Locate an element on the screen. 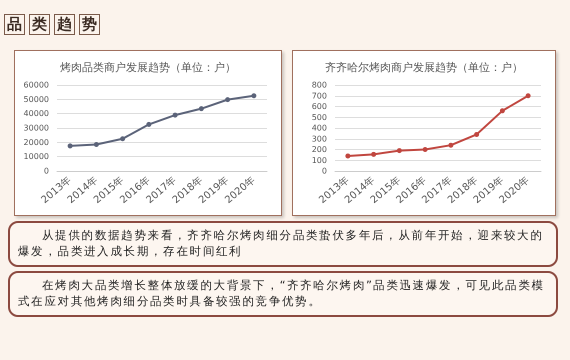  y-tick-label: 10000 is located at coordinates (36, 157).